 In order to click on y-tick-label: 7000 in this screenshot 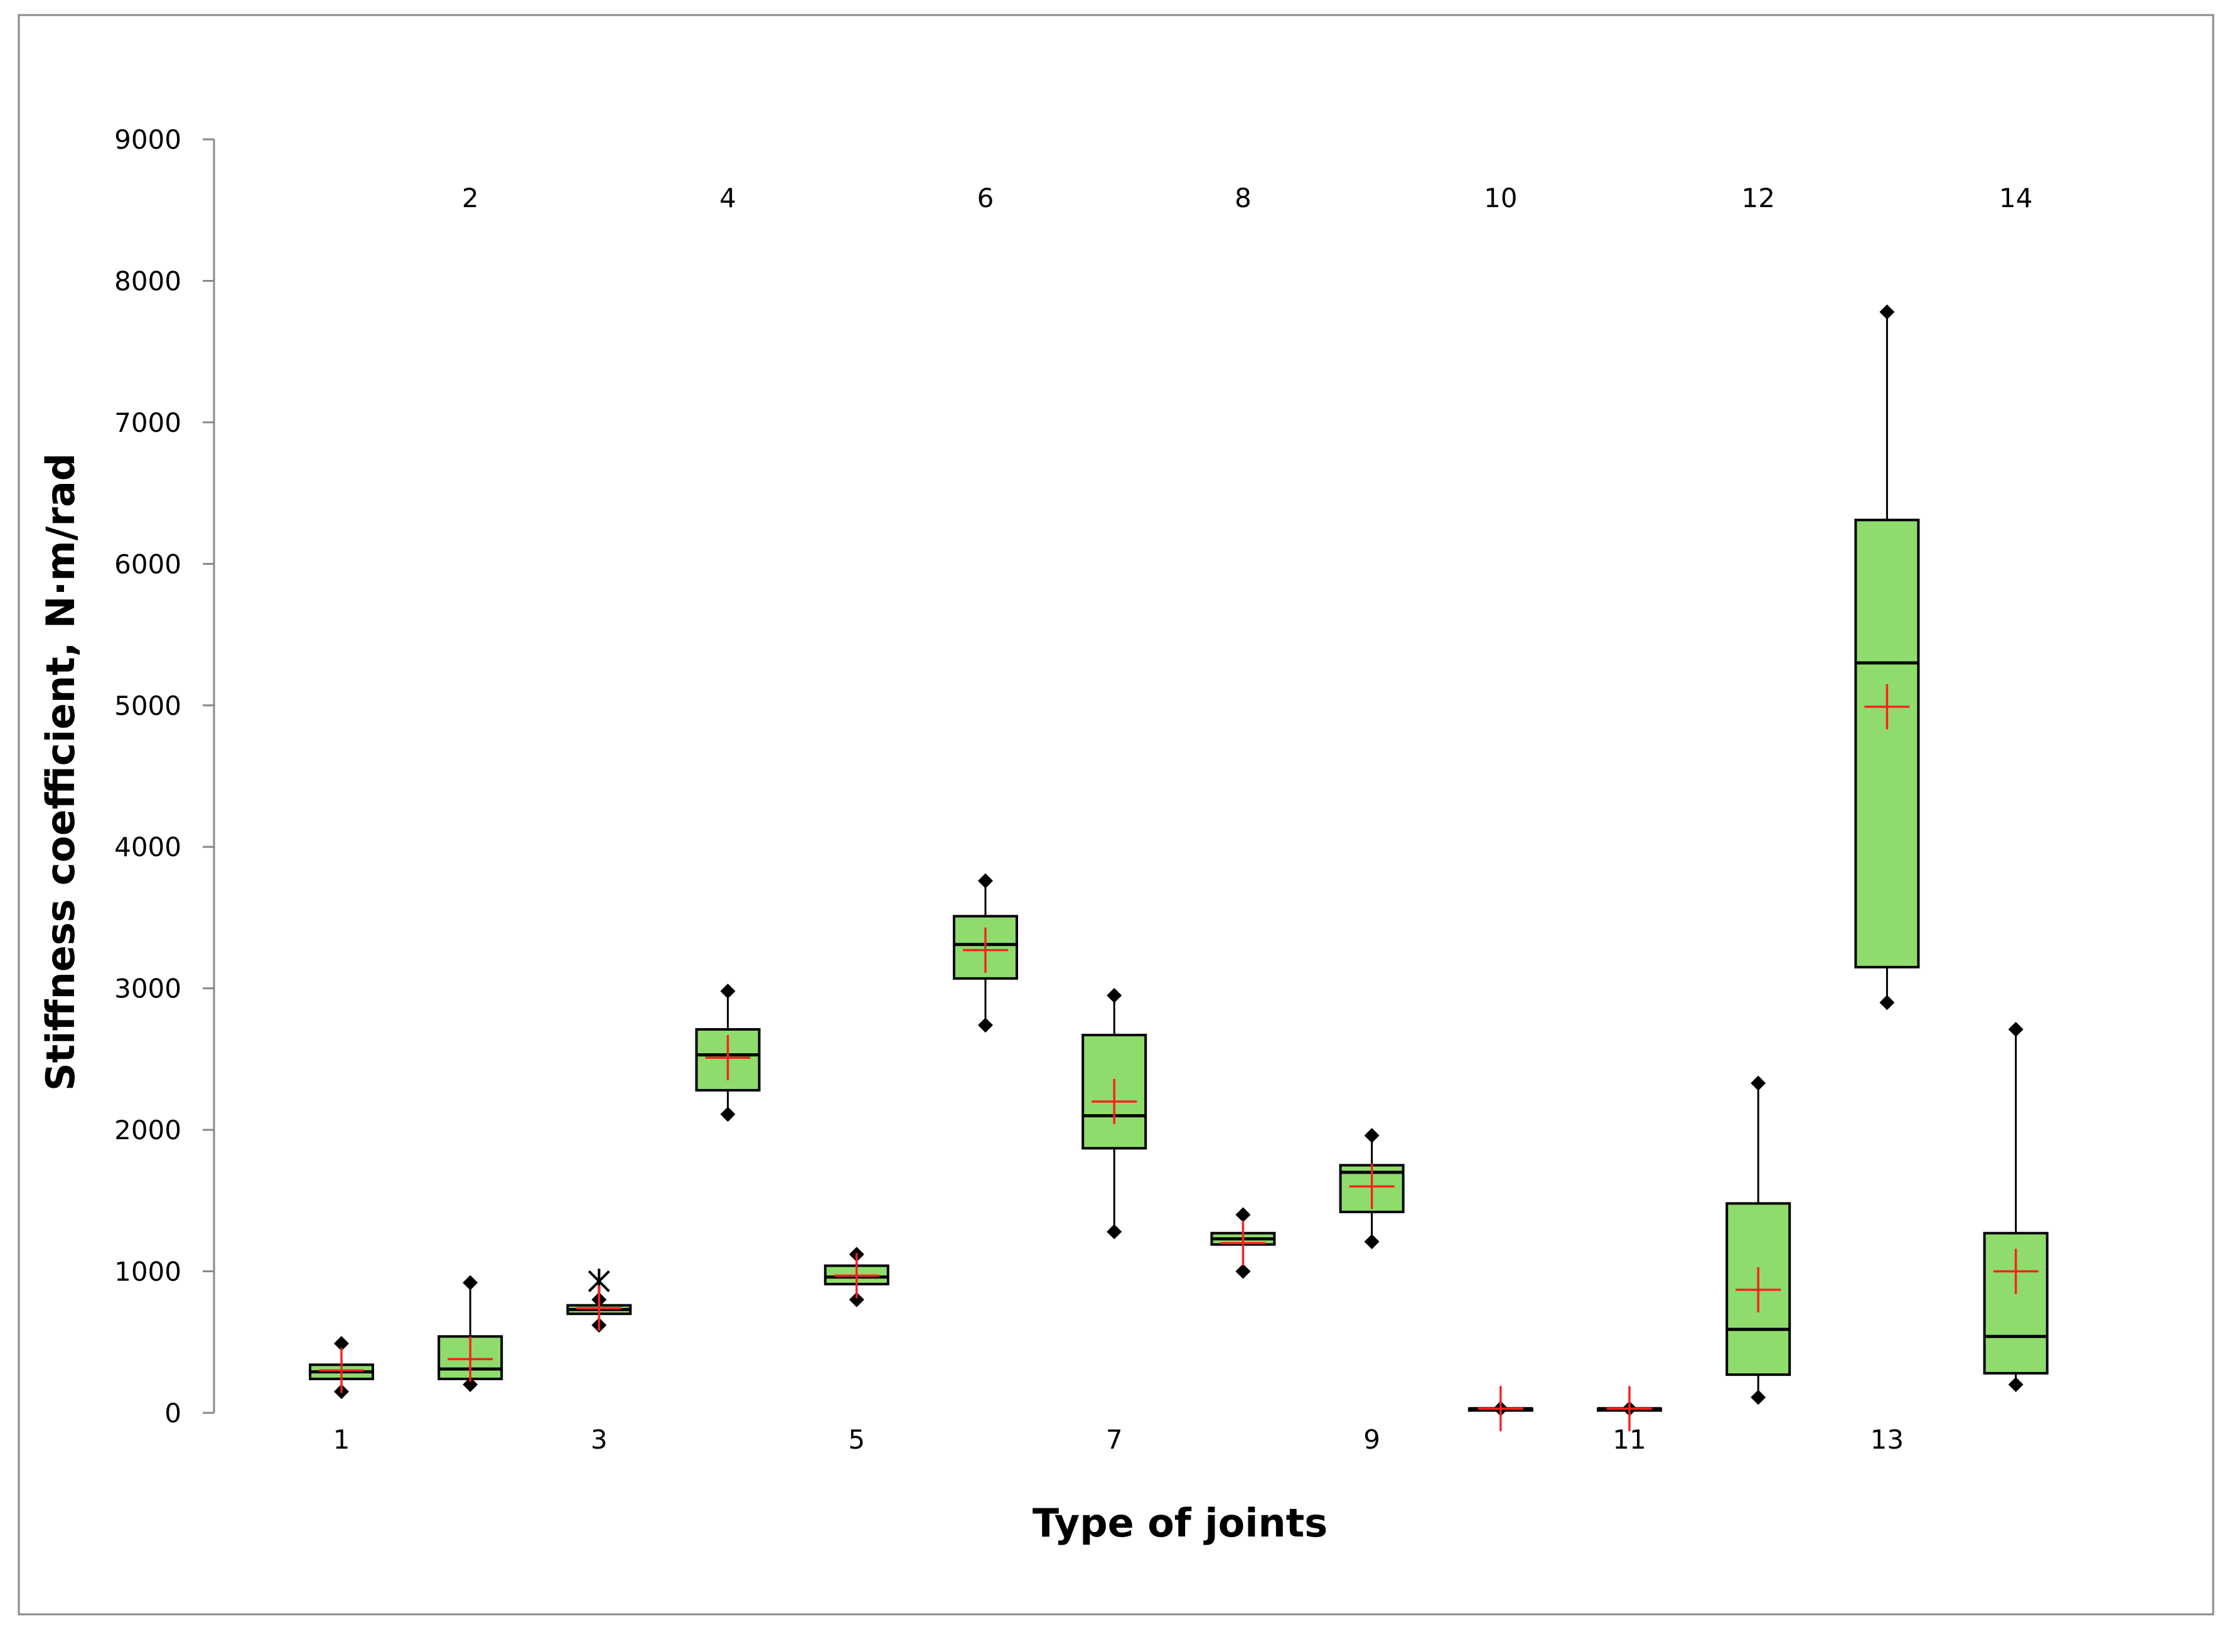, I will do `click(147, 422)`.